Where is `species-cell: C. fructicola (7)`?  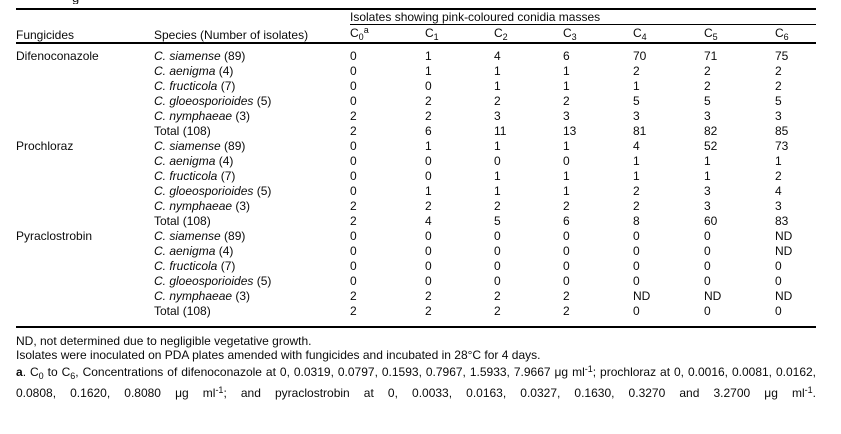
species-cell: C. fructicola (7) is located at coordinates (195, 86).